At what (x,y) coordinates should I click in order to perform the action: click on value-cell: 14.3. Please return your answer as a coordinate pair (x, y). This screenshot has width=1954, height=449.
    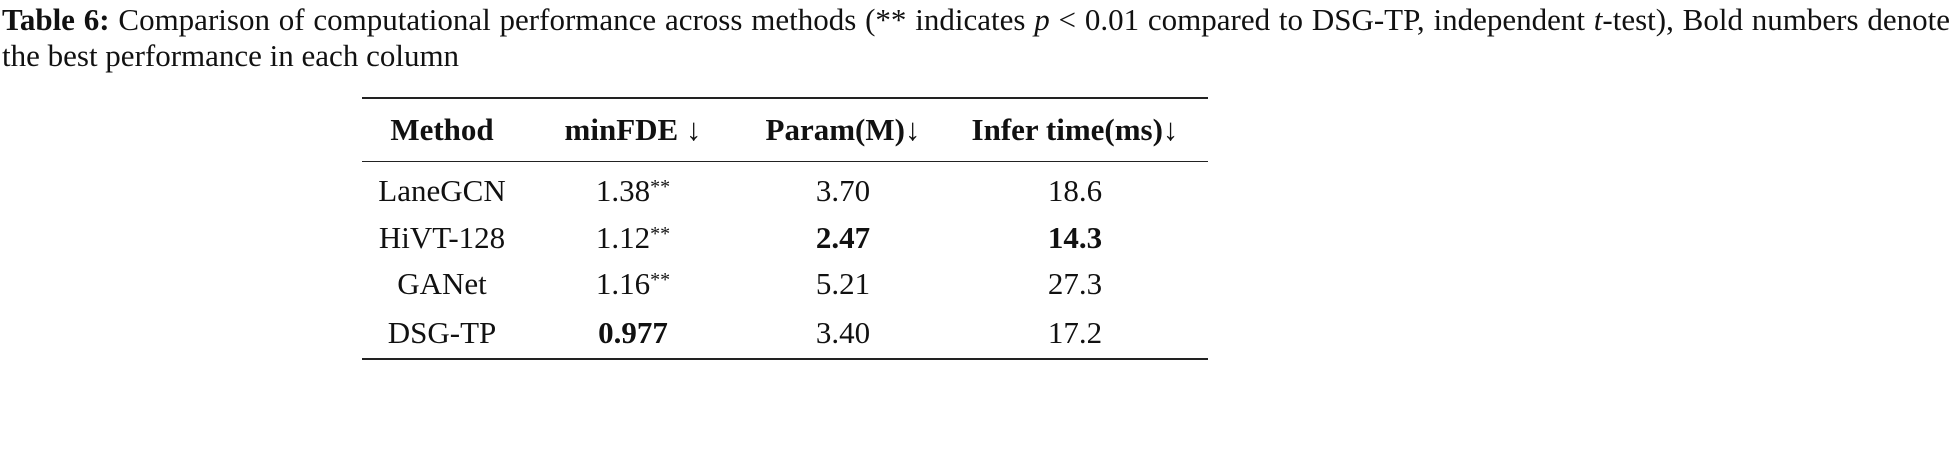
    Looking at the image, I should click on (1075, 237).